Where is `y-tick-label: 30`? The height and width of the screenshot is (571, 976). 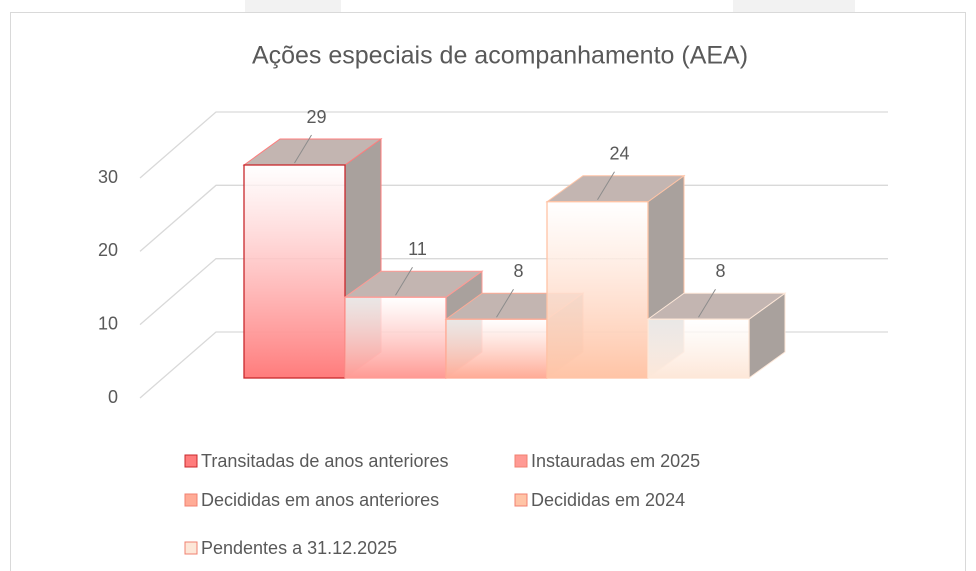
y-tick-label: 30 is located at coordinates (108, 177).